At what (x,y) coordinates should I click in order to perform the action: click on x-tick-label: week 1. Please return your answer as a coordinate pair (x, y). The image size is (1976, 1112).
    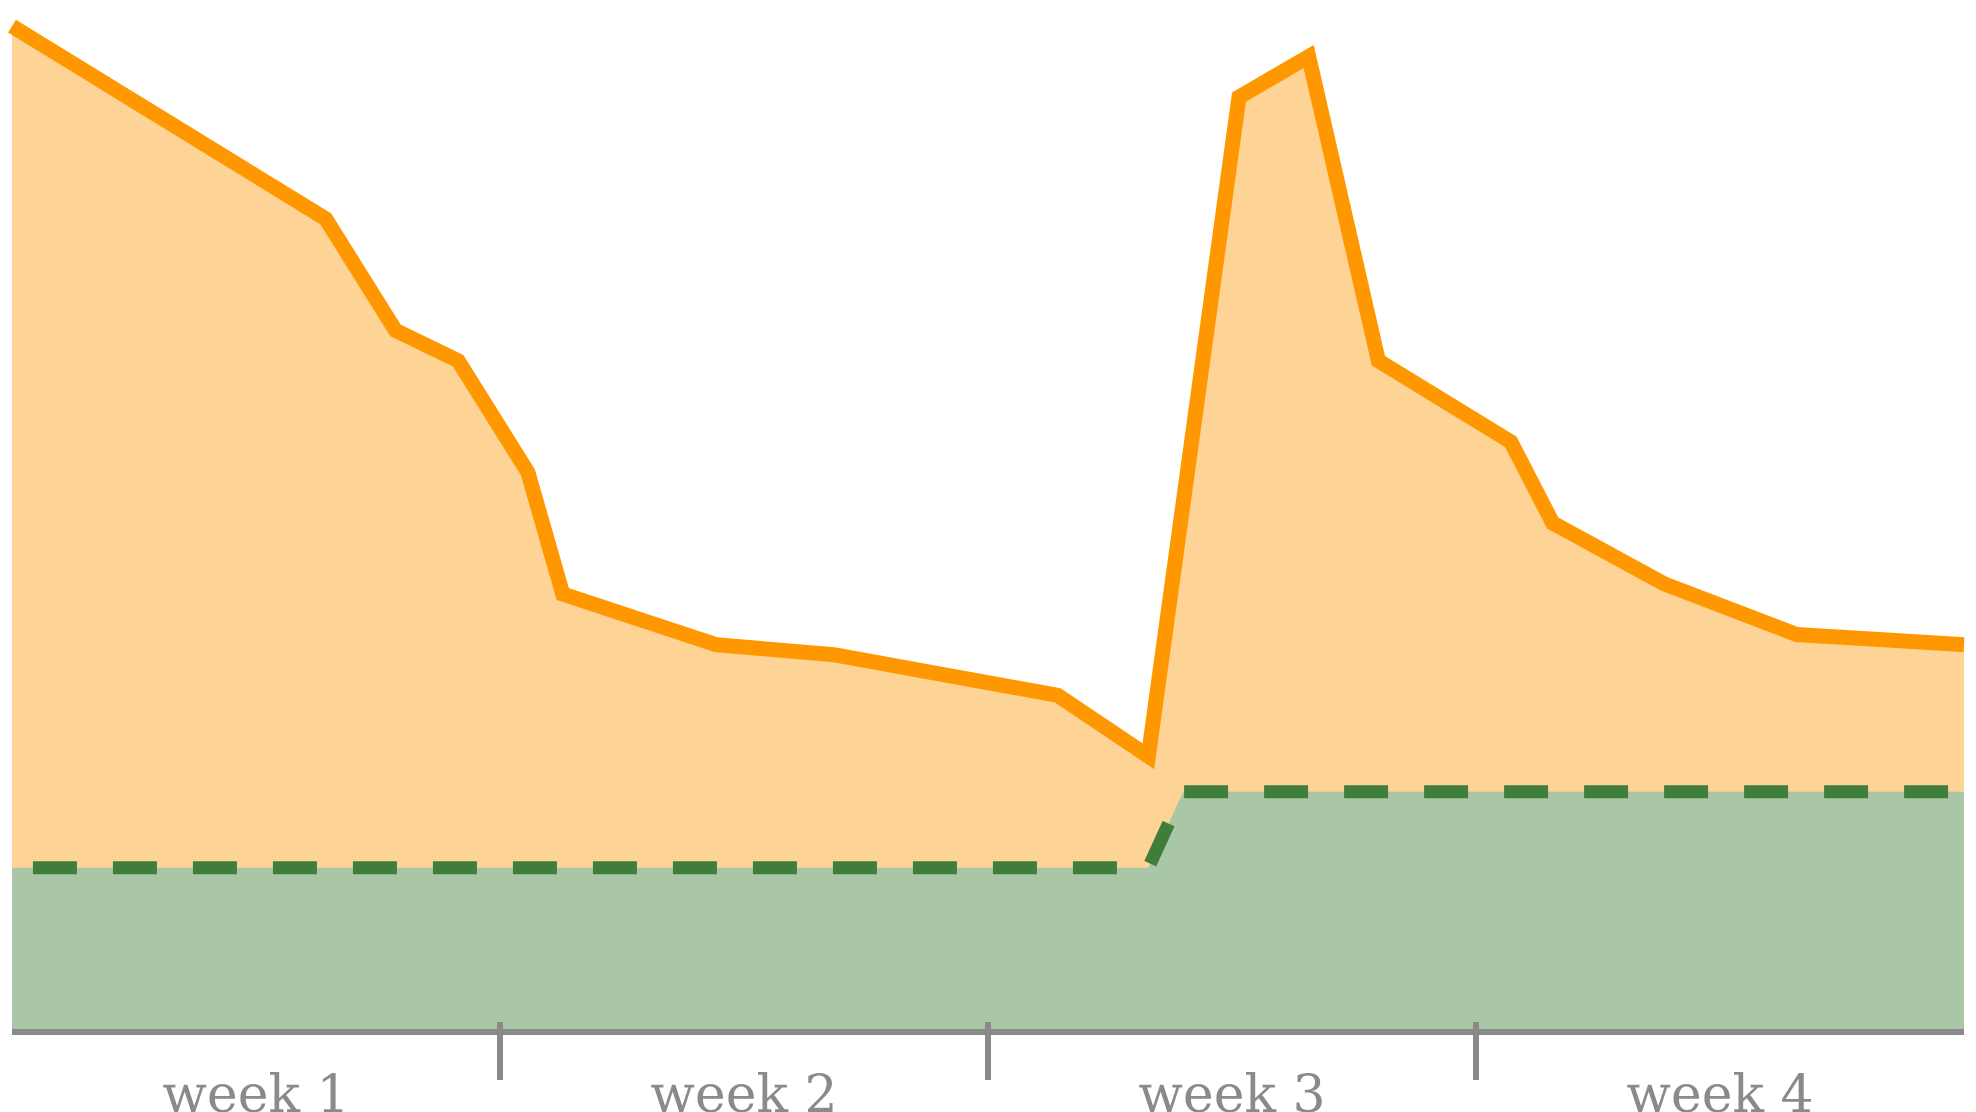
    Looking at the image, I should click on (255, 1088).